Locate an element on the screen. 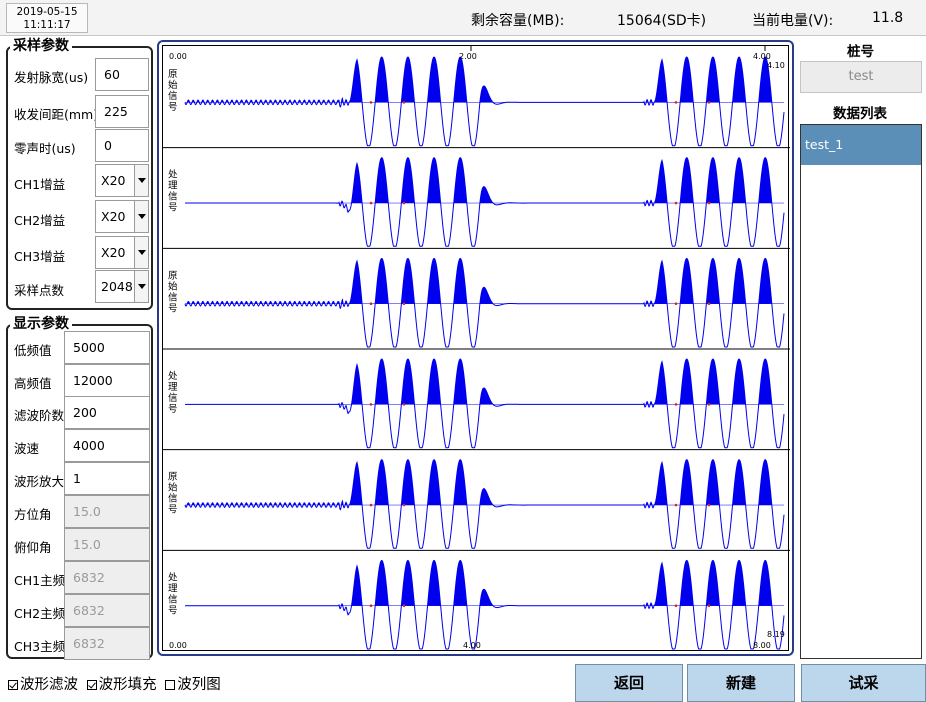 The width and height of the screenshot is (926, 702). wave-speed-field: 4000 is located at coordinates (107, 445).